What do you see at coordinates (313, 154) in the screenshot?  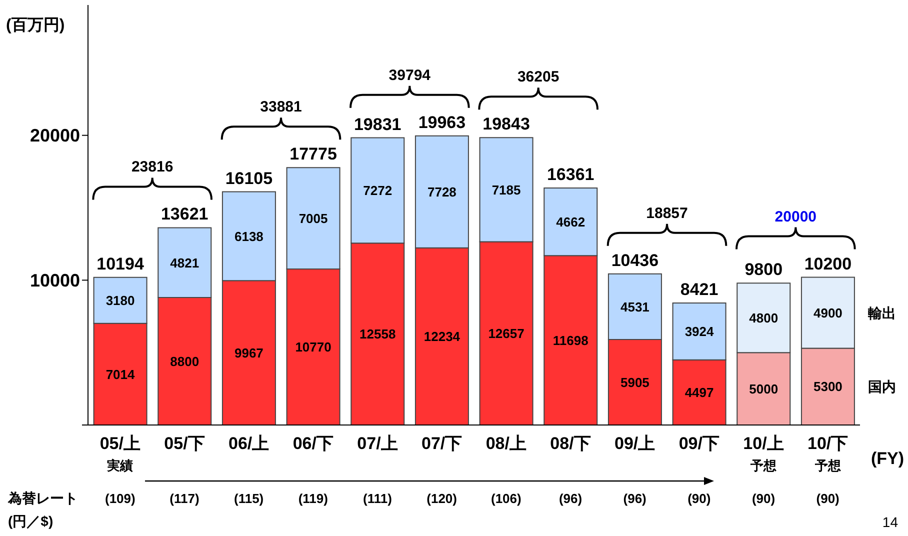 I see `total-label: 17775` at bounding box center [313, 154].